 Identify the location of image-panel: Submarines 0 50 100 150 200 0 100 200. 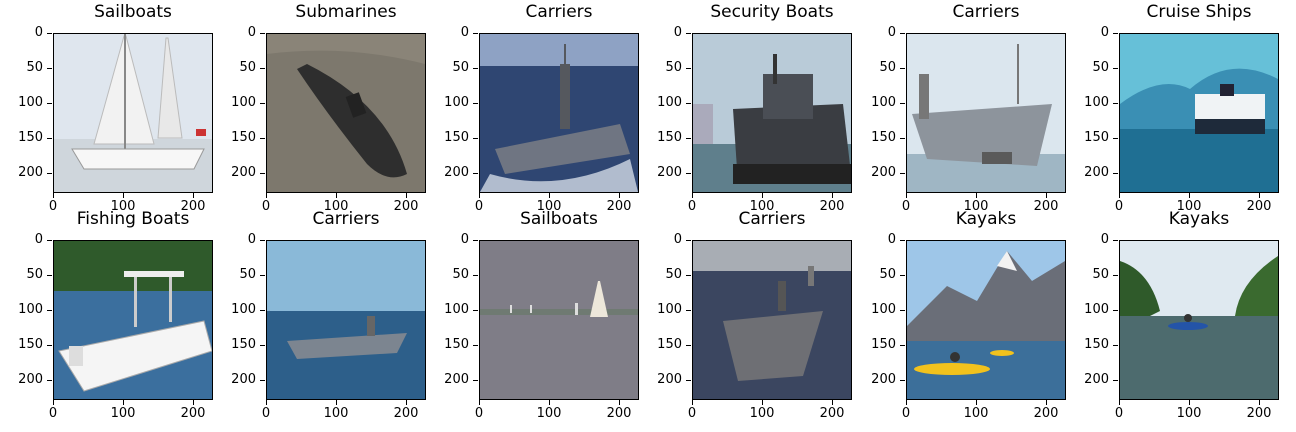
(328, 108).